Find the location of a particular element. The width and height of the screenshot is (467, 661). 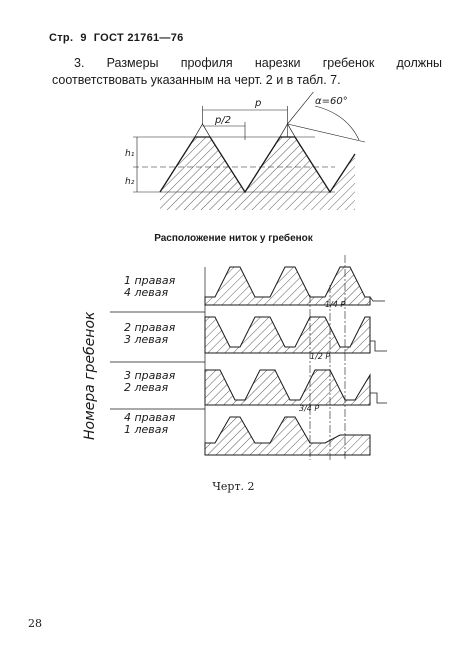

row-2-label: 2 правая 3 левая is located at coordinates (150, 333).